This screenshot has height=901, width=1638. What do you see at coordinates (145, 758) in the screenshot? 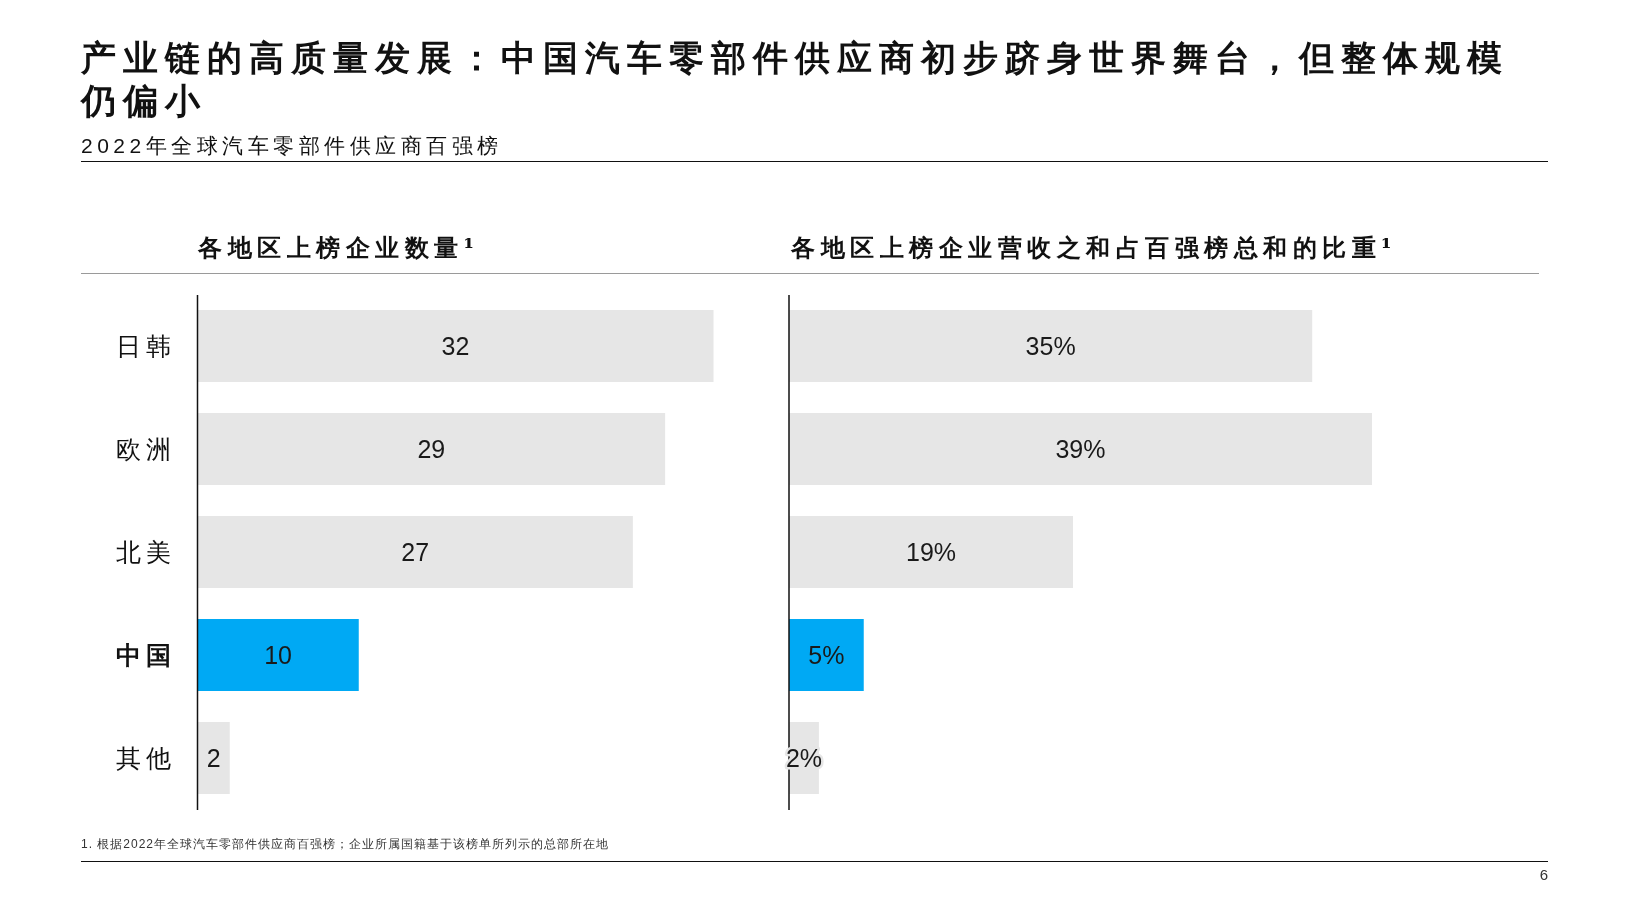
I see `y-tick-label: 其他` at bounding box center [145, 758].